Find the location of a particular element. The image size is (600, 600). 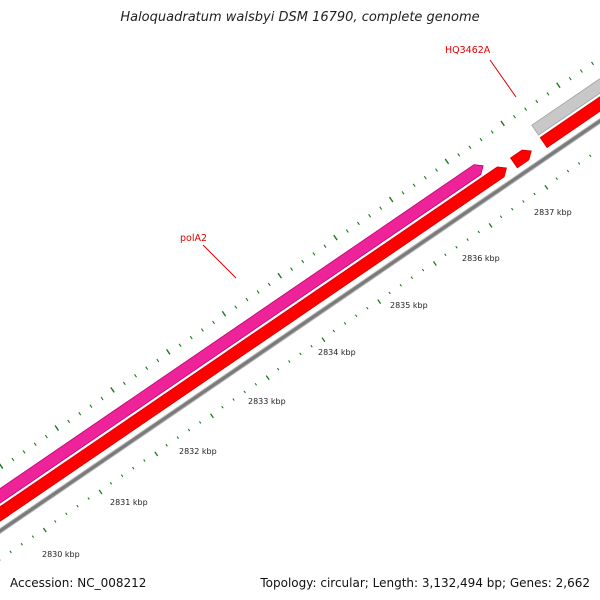

kbp-label: 2832 kbp is located at coordinates (198, 451).